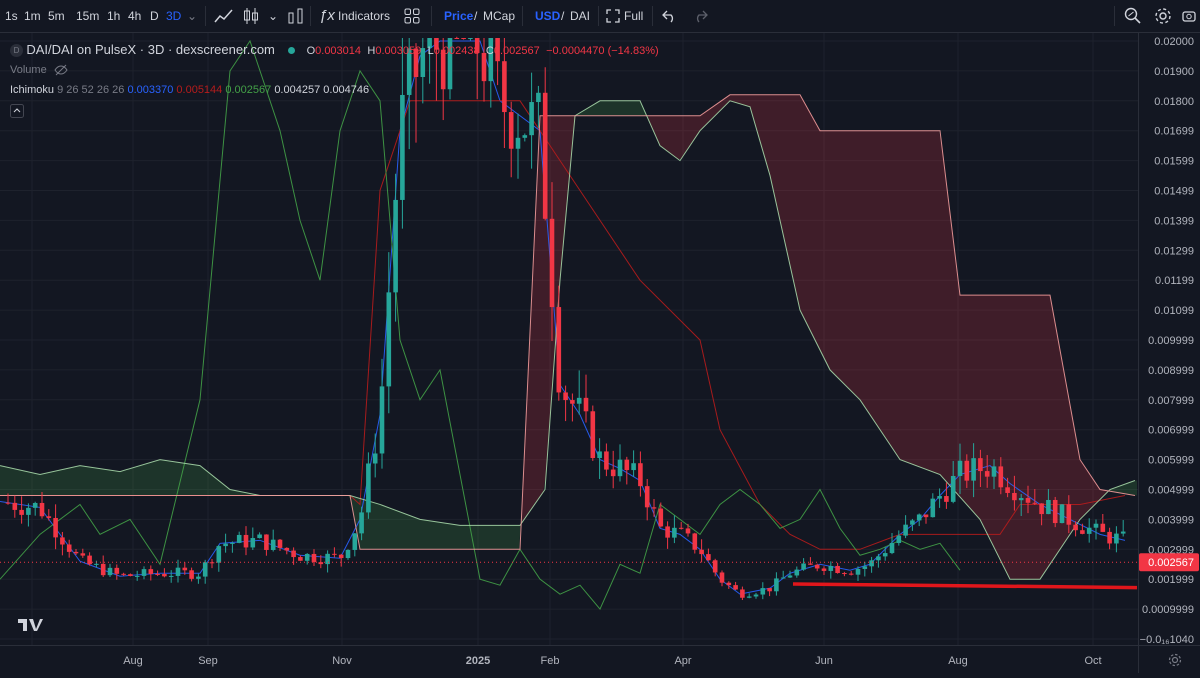  I want to click on fullscreen-icon, so click(613, 16).